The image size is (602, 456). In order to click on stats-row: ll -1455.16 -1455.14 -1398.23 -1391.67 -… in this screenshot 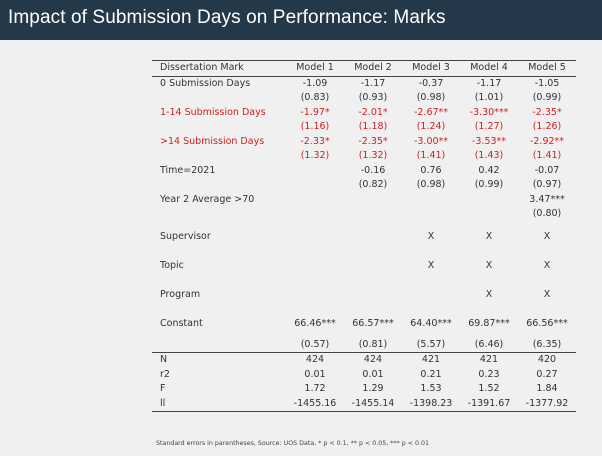, I will do `click(364, 404)`.